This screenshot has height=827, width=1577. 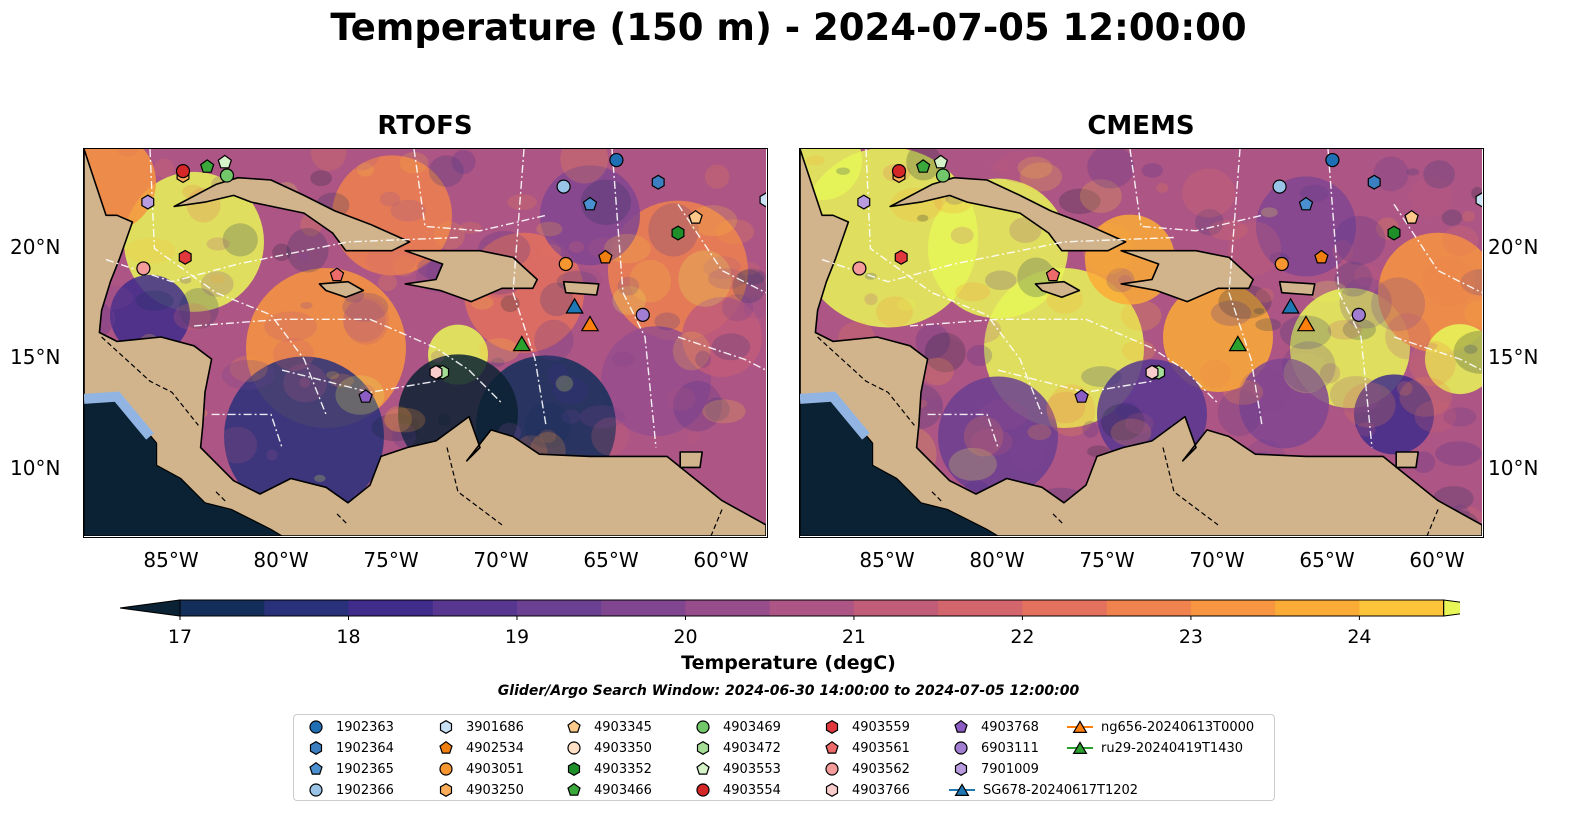 I want to click on legend-label: 4903554, so click(x=752, y=790).